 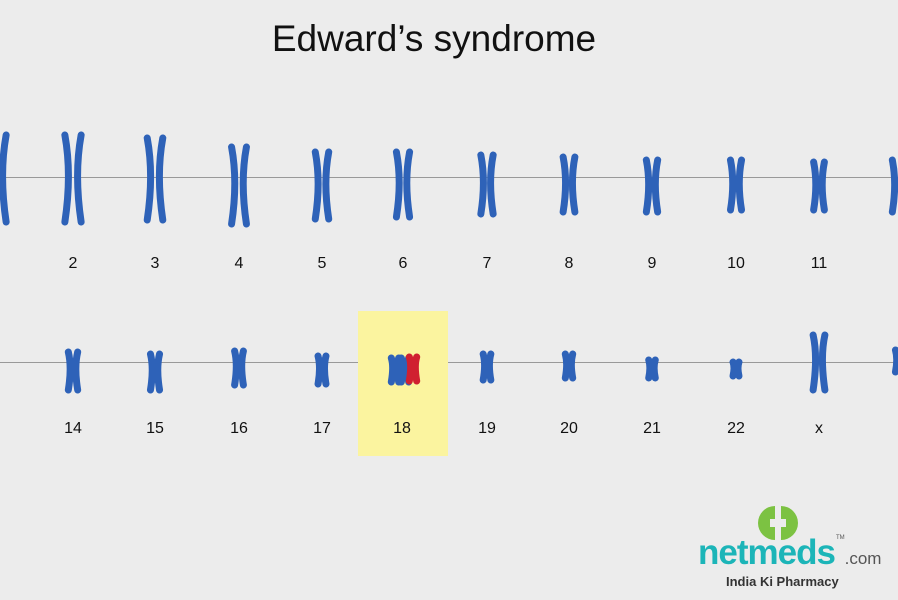 What do you see at coordinates (569, 428) in the screenshot?
I see `chromosome-label-20: 20` at bounding box center [569, 428].